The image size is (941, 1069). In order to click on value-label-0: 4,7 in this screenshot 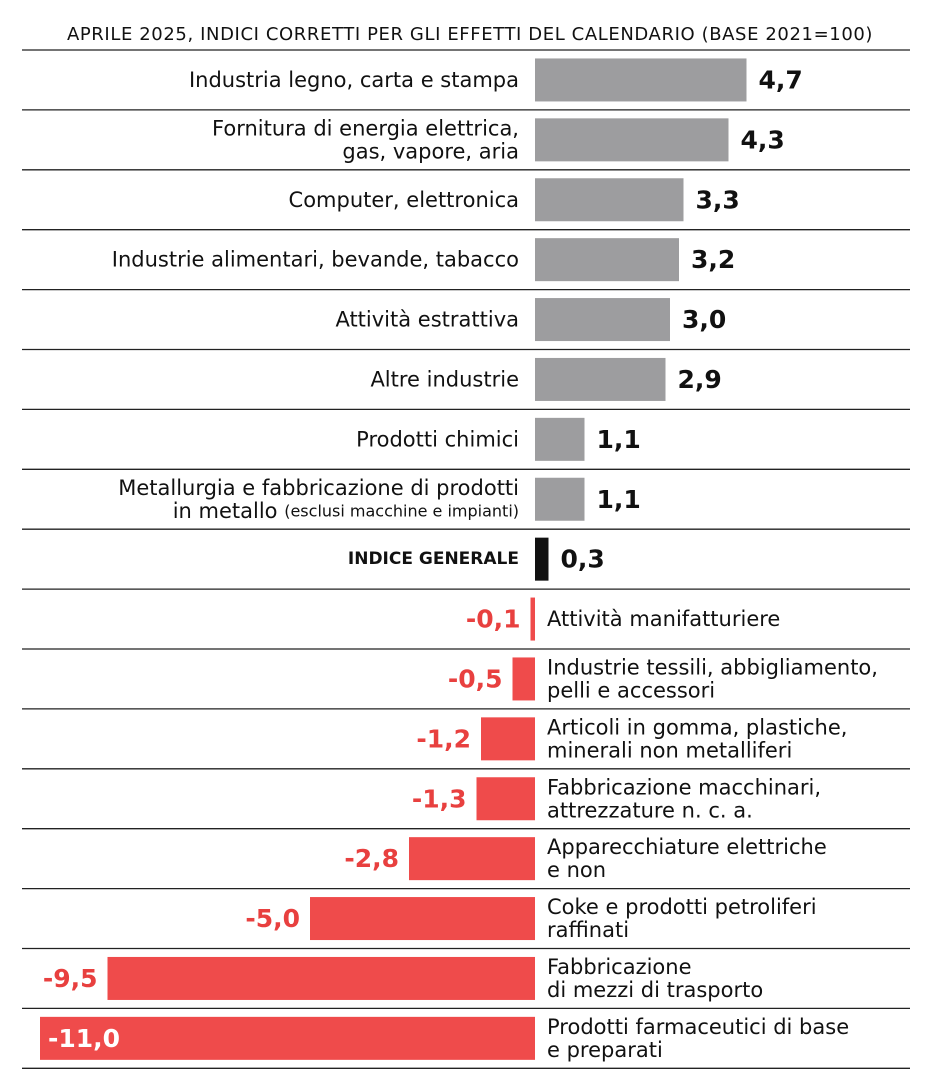, I will do `click(781, 79)`.